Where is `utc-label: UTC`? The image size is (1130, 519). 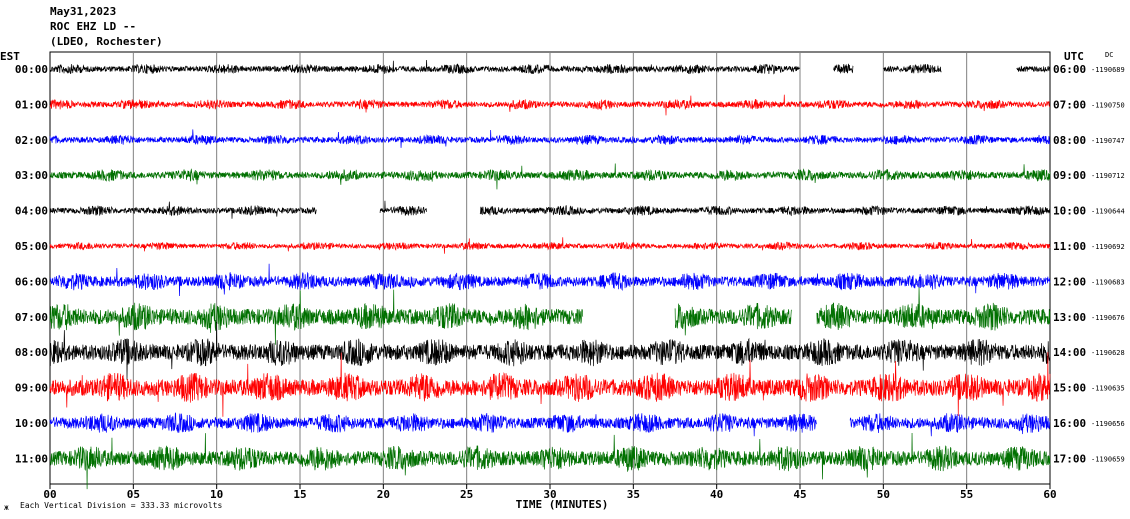 utc-label: UTC is located at coordinates (1074, 56).